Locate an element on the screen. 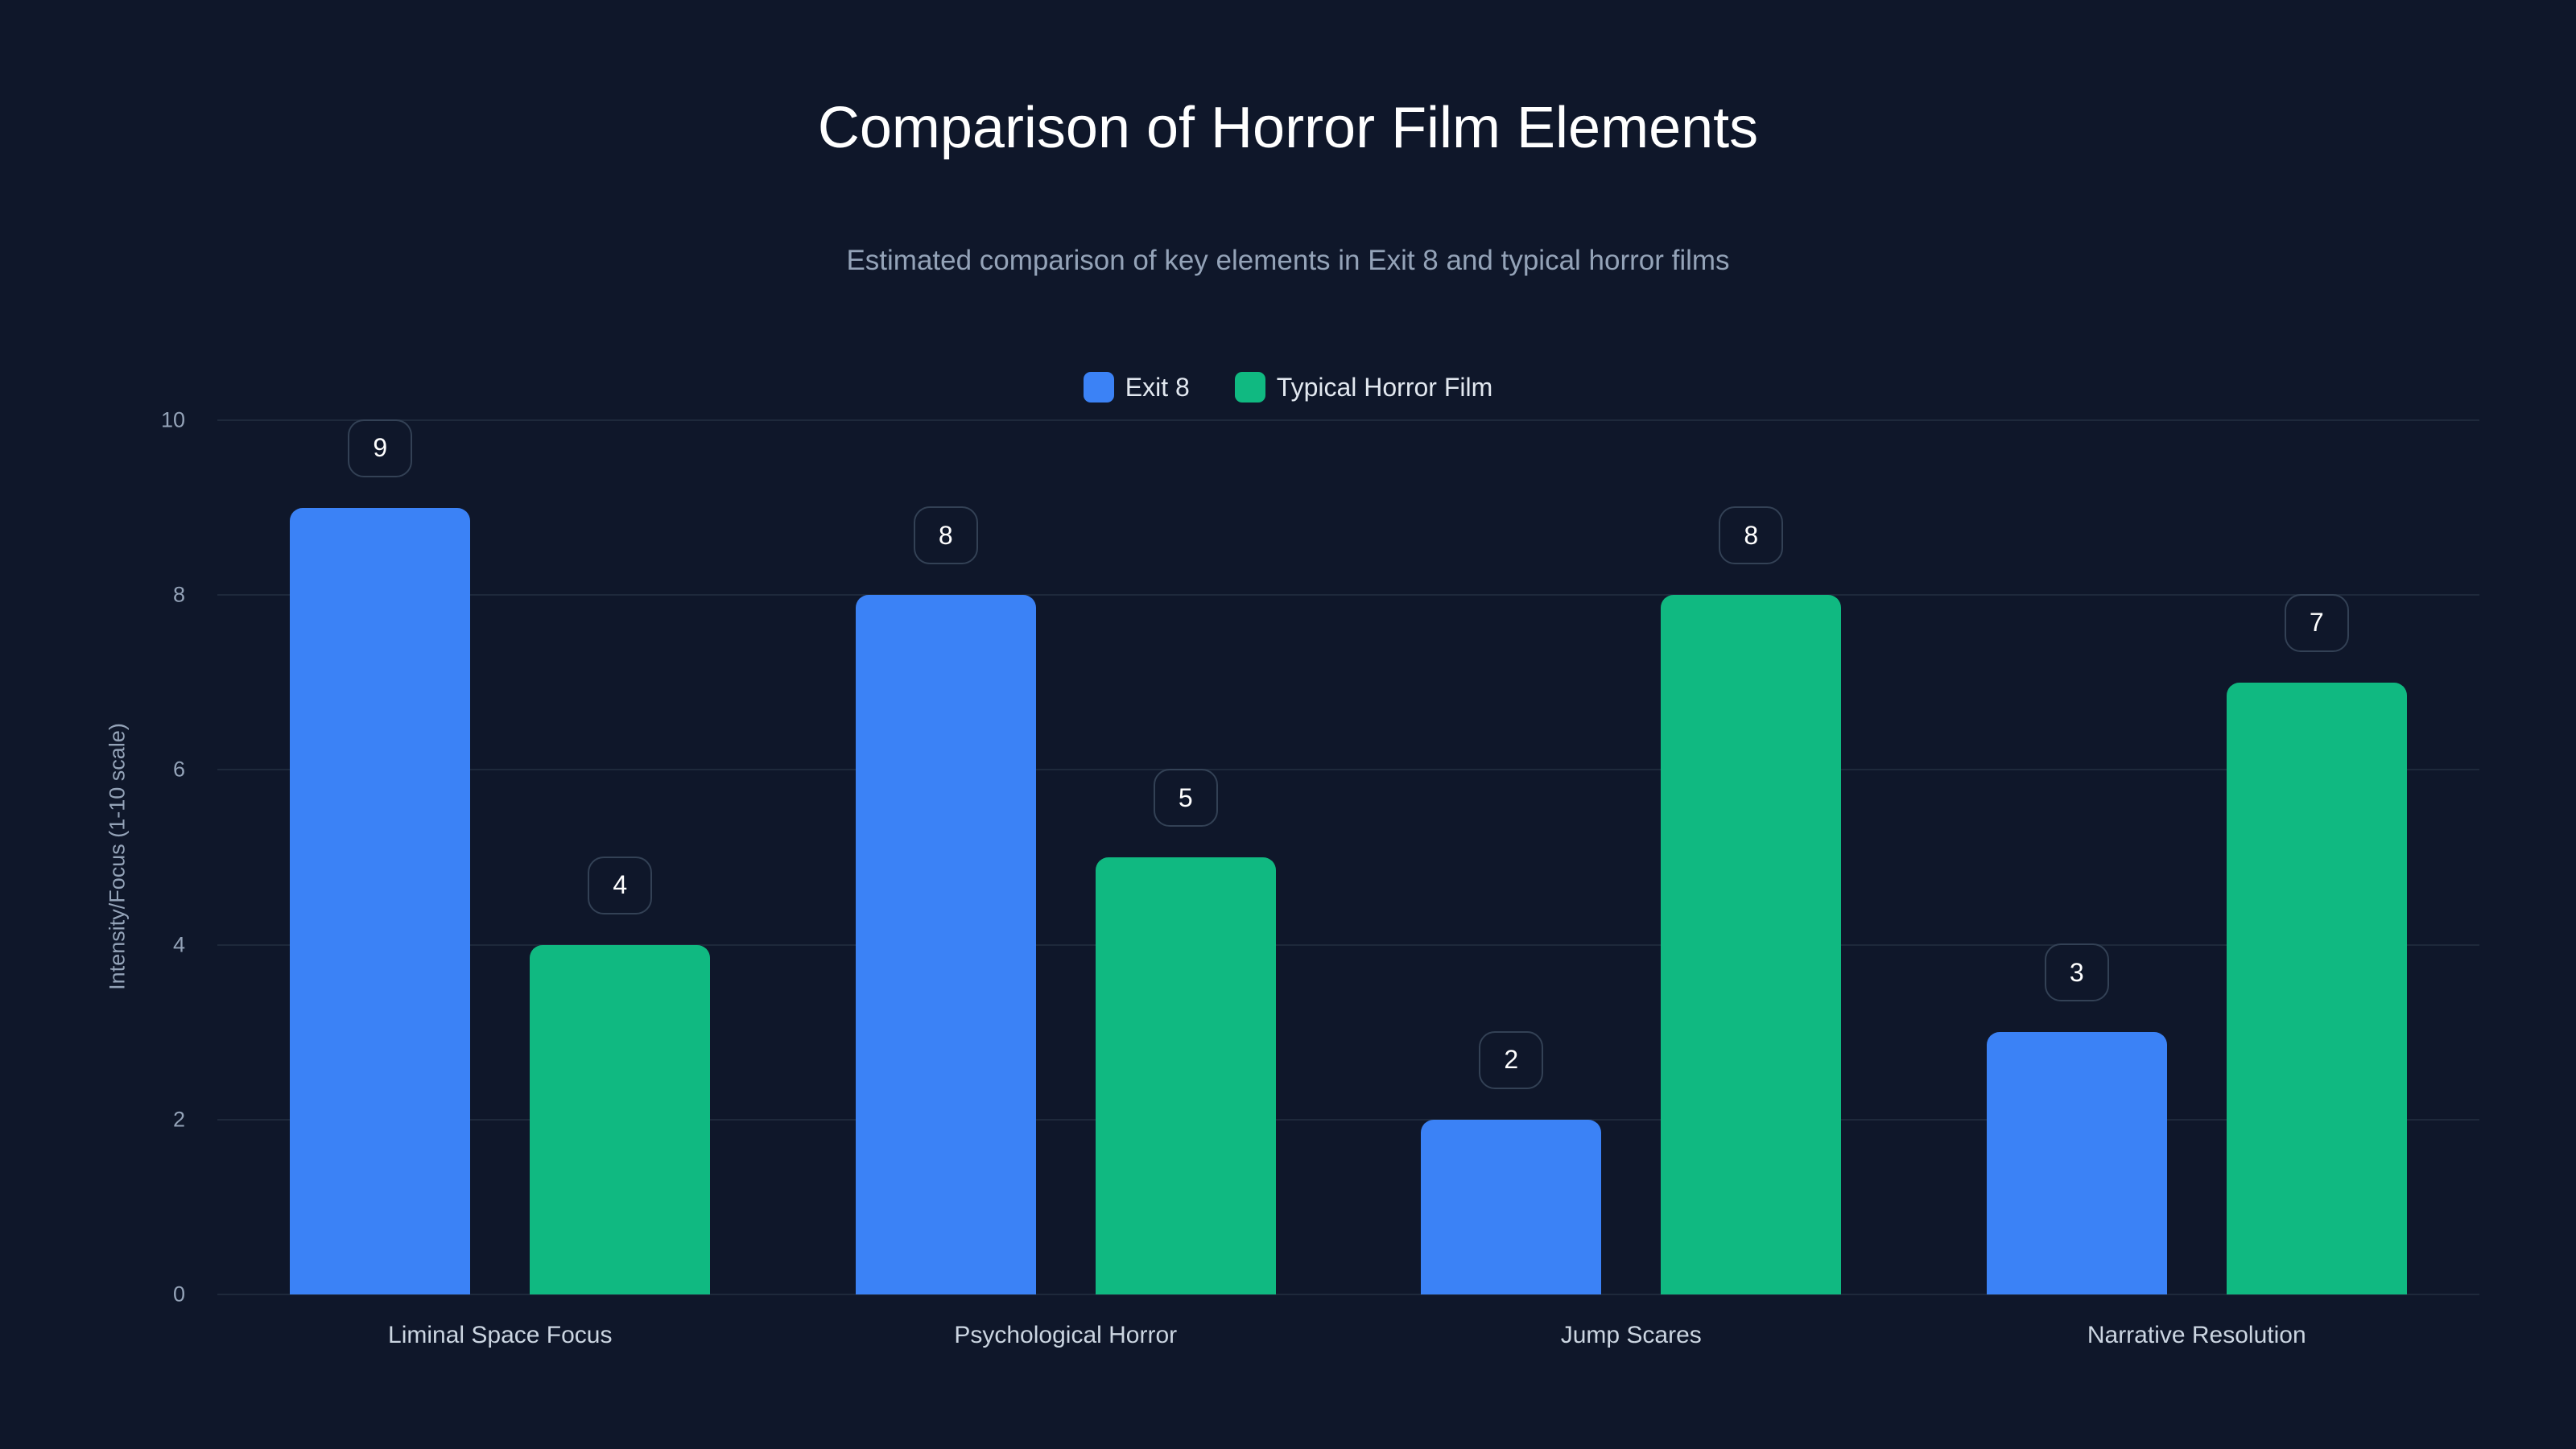  y-tick-label: 2 is located at coordinates (178, 1119).